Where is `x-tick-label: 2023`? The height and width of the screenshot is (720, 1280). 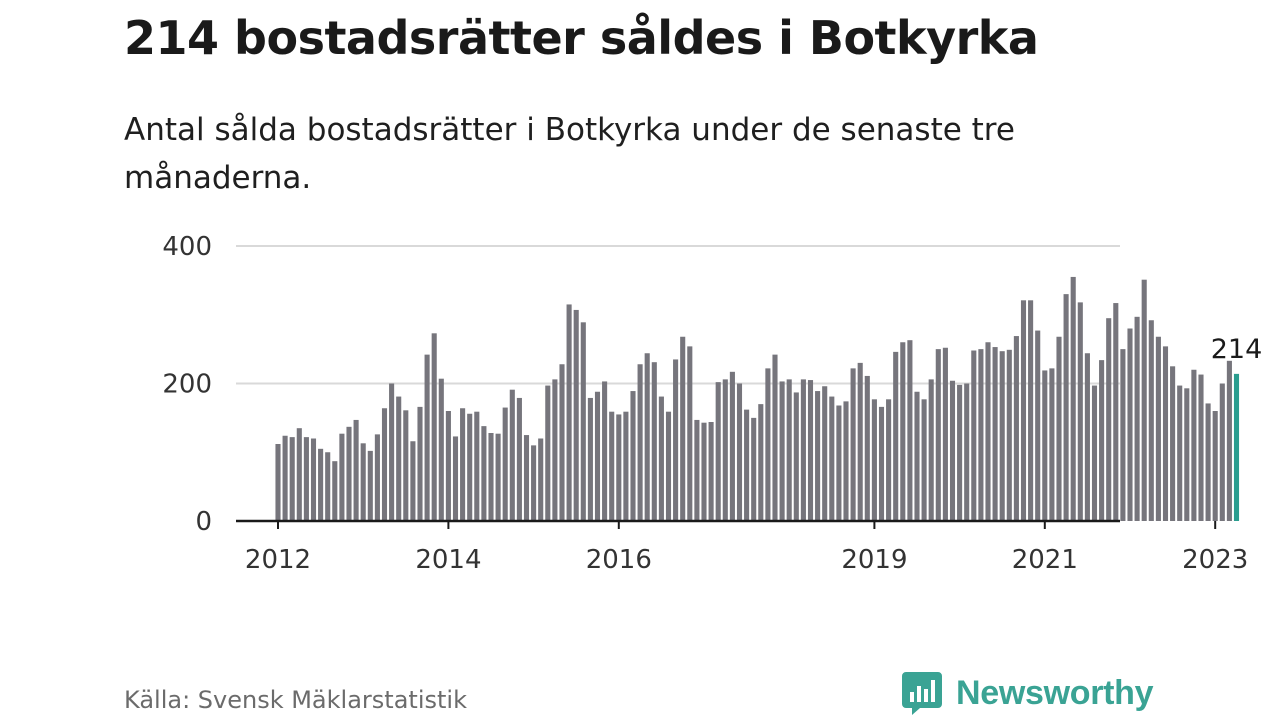
x-tick-label: 2023 is located at coordinates (1215, 560).